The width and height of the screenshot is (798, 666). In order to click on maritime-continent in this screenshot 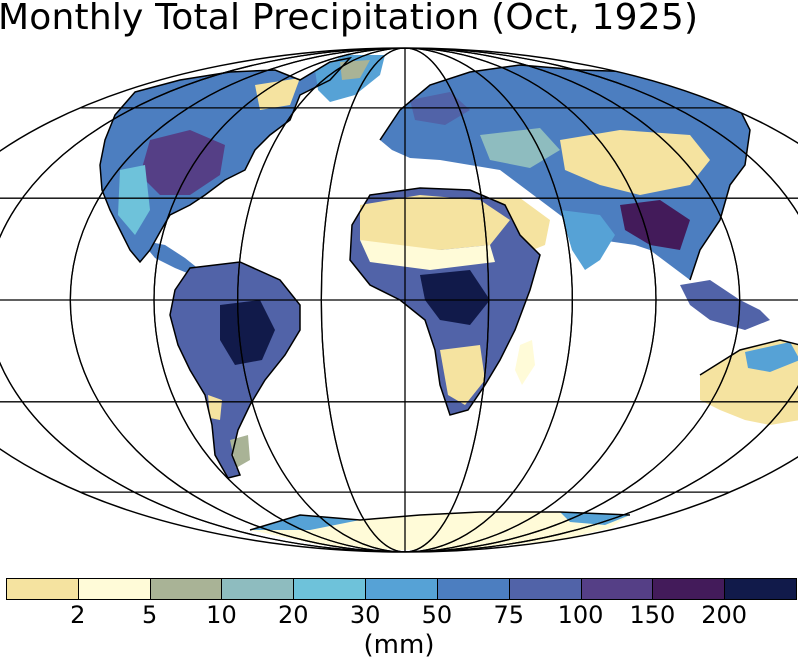, I will do `click(725, 305)`.